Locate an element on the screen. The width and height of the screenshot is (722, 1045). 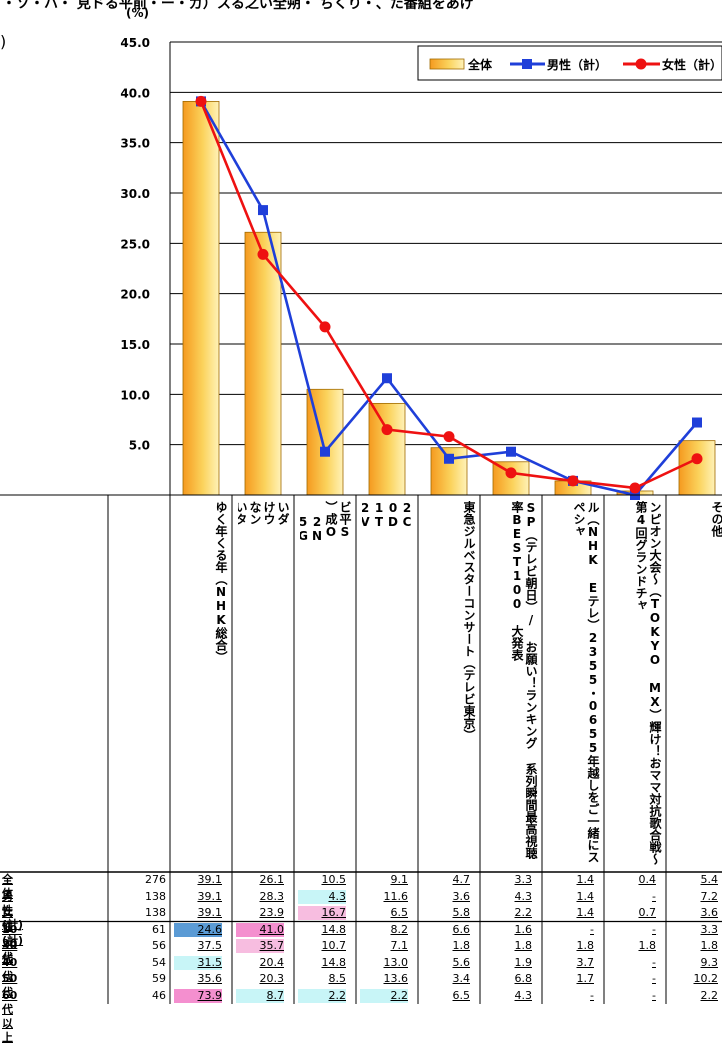
table-cell: 6.8 is located at coordinates (523, 978).